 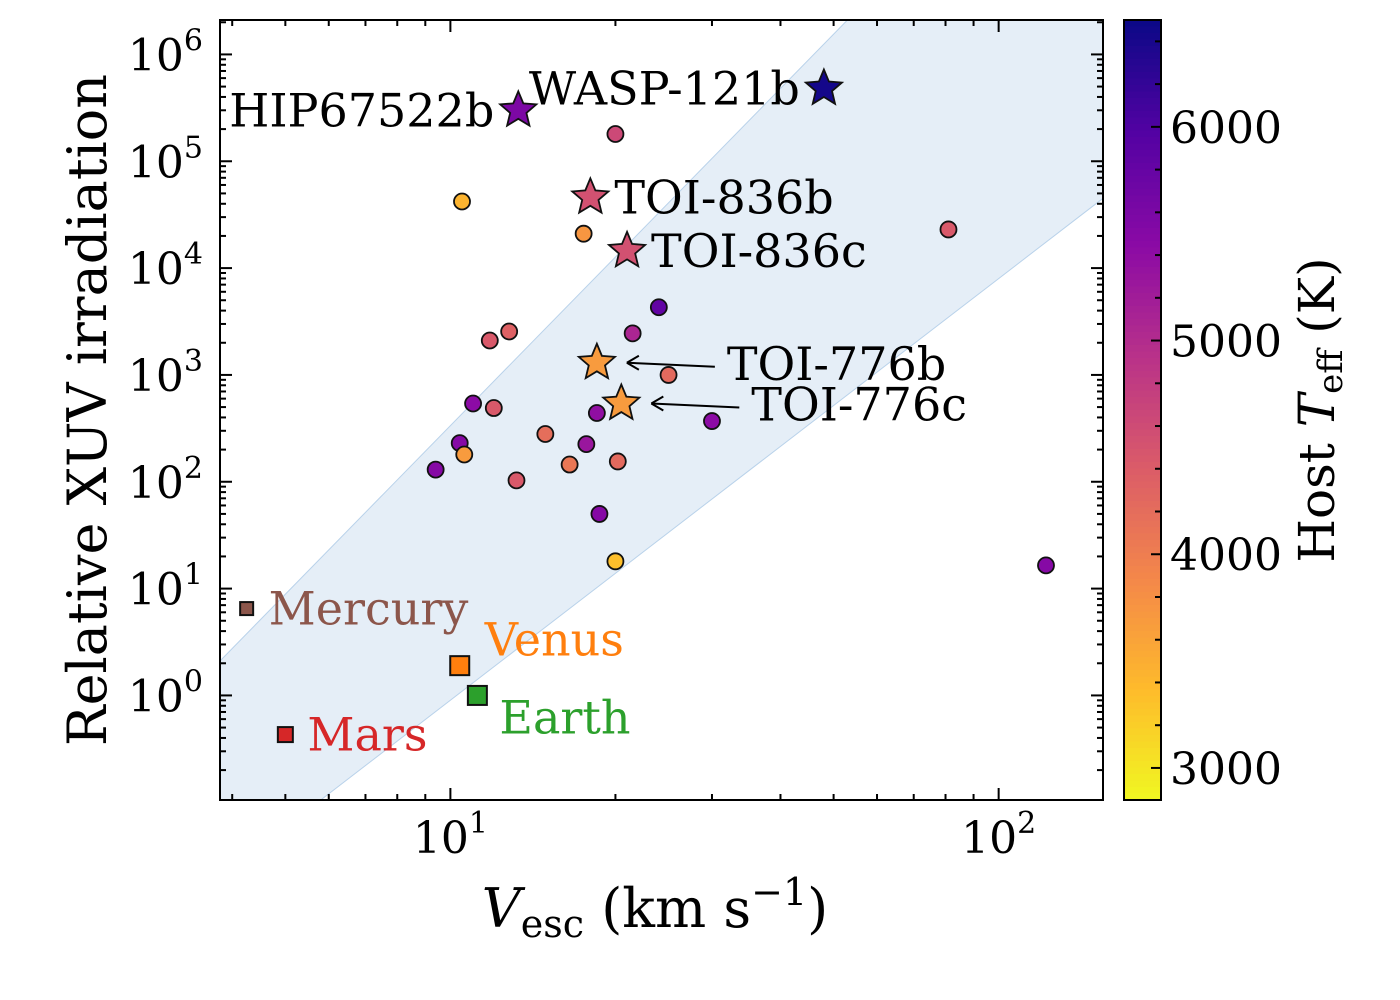 I want to click on y-tick-label: 10⁴, so click(x=165, y=266).